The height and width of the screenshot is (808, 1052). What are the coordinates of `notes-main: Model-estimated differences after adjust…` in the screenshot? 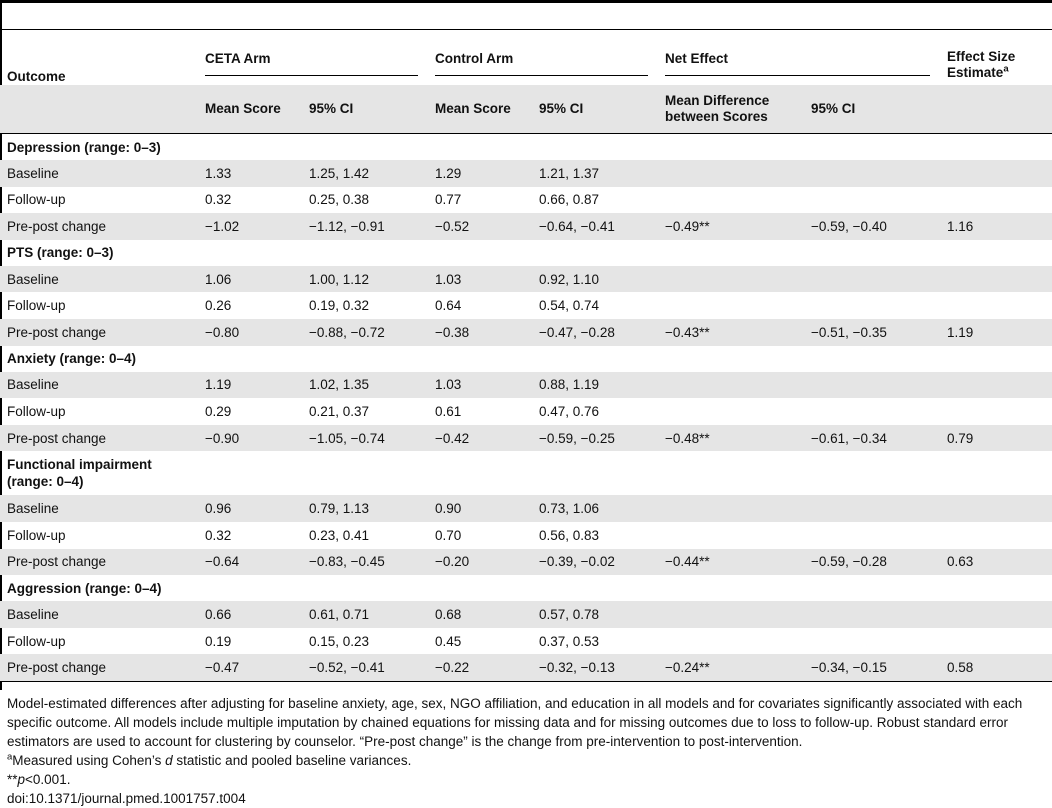 It's located at (515, 722).